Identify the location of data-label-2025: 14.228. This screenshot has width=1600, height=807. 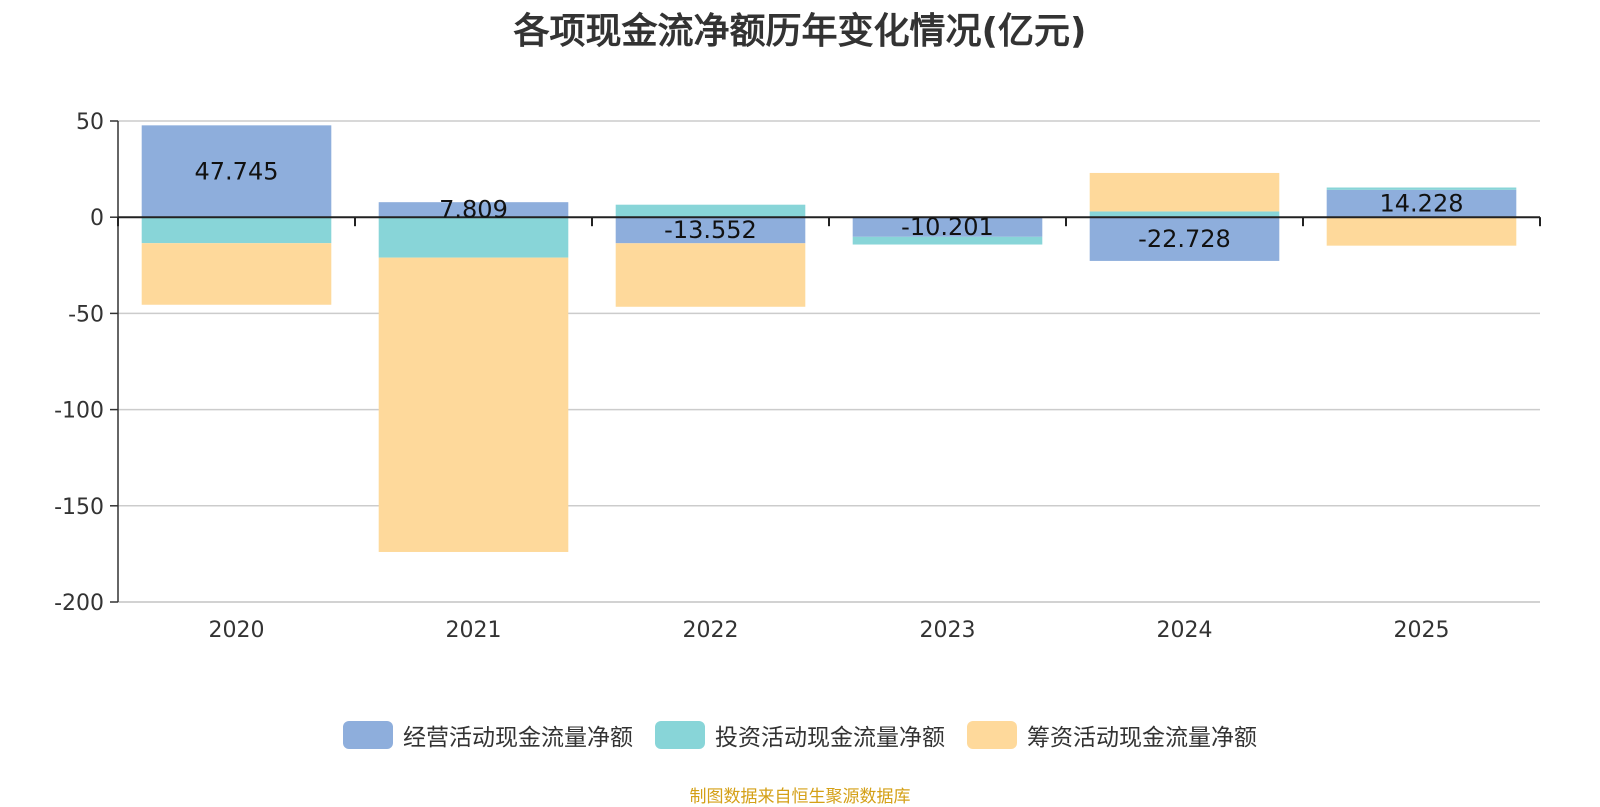
(1422, 204).